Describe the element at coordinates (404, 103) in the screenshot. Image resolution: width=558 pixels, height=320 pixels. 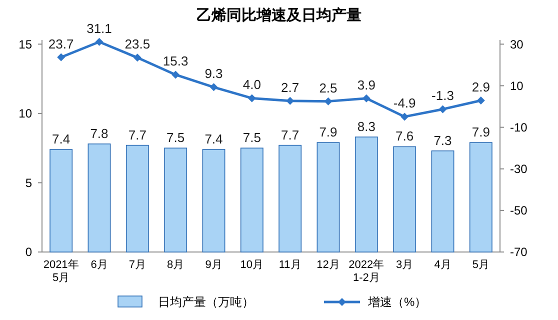
I see `data-label: -4.9` at that location.